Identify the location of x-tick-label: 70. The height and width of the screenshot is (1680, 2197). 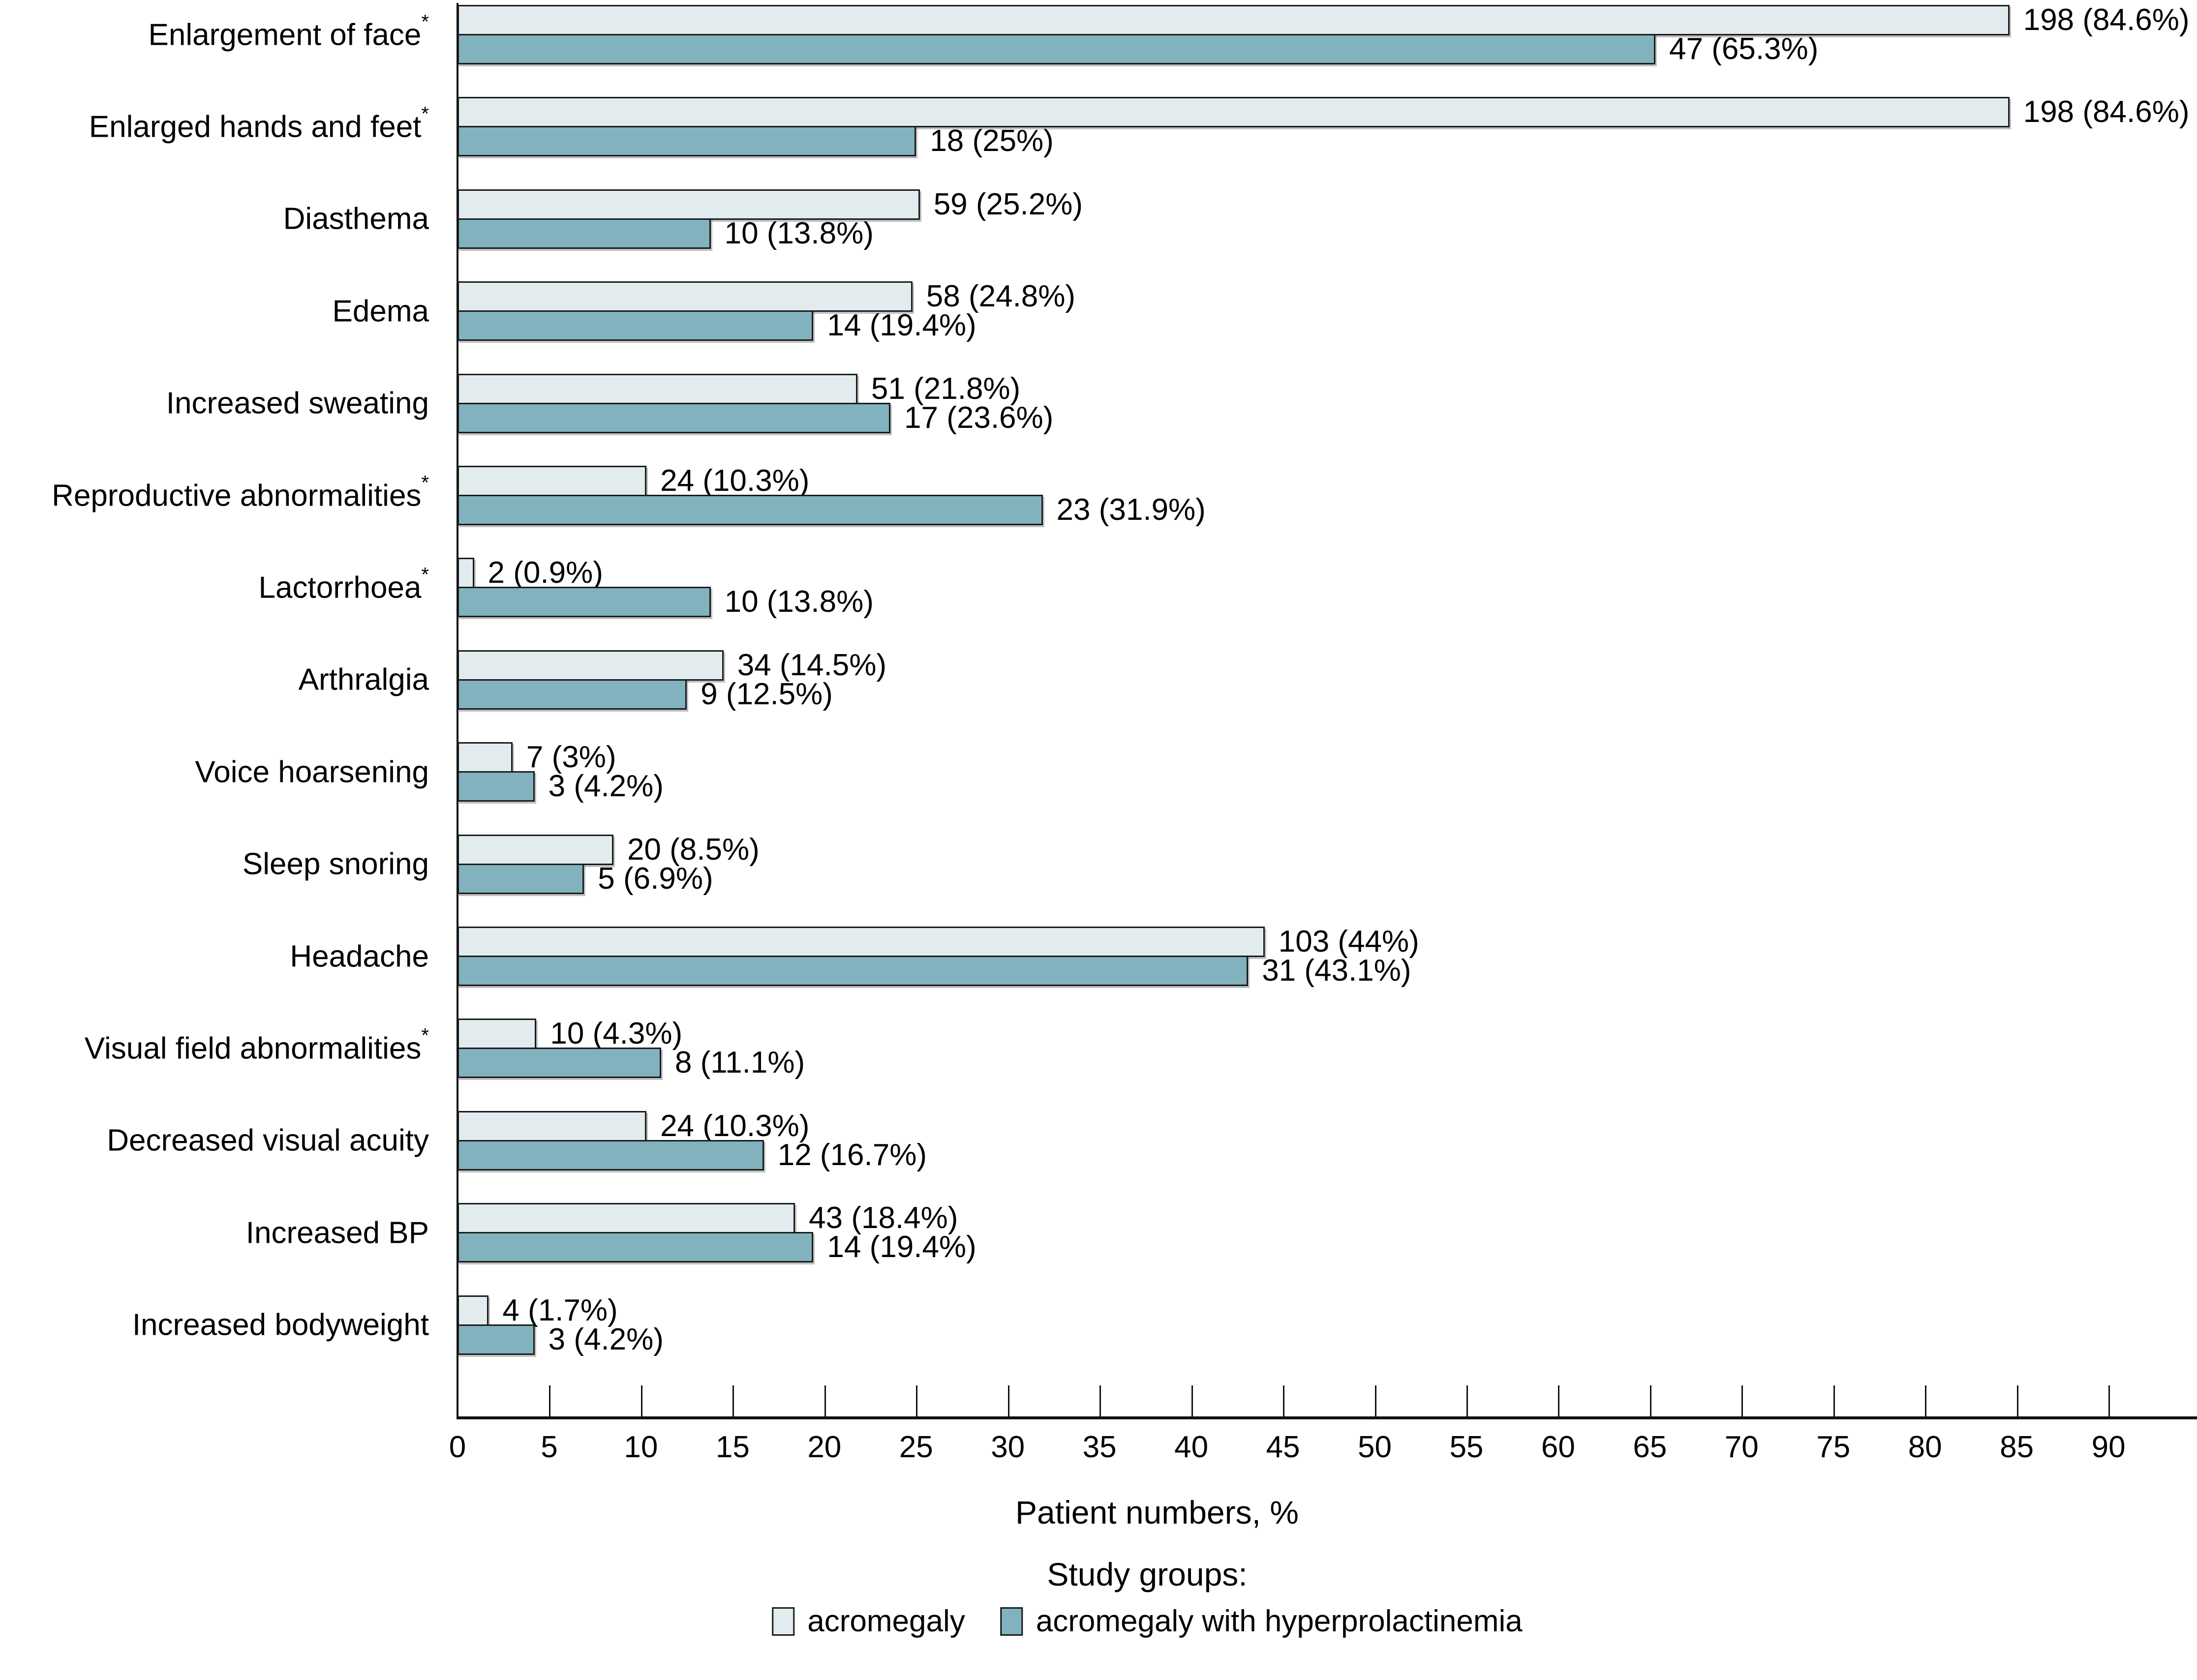
(1741, 1447).